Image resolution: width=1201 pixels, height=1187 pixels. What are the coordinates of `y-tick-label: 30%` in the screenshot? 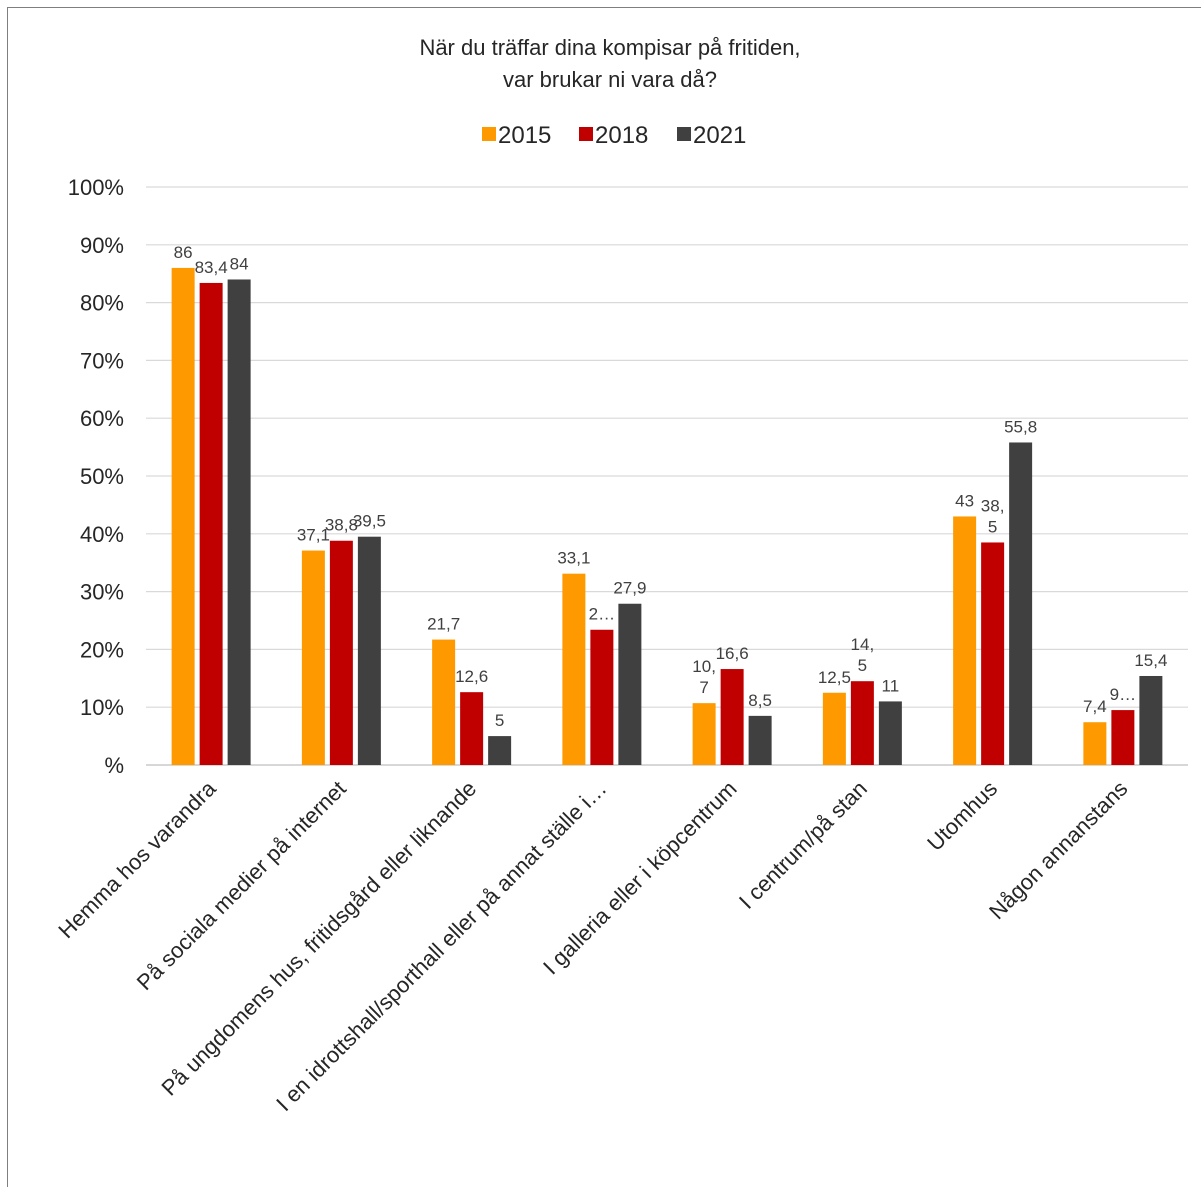 It's located at (102, 592).